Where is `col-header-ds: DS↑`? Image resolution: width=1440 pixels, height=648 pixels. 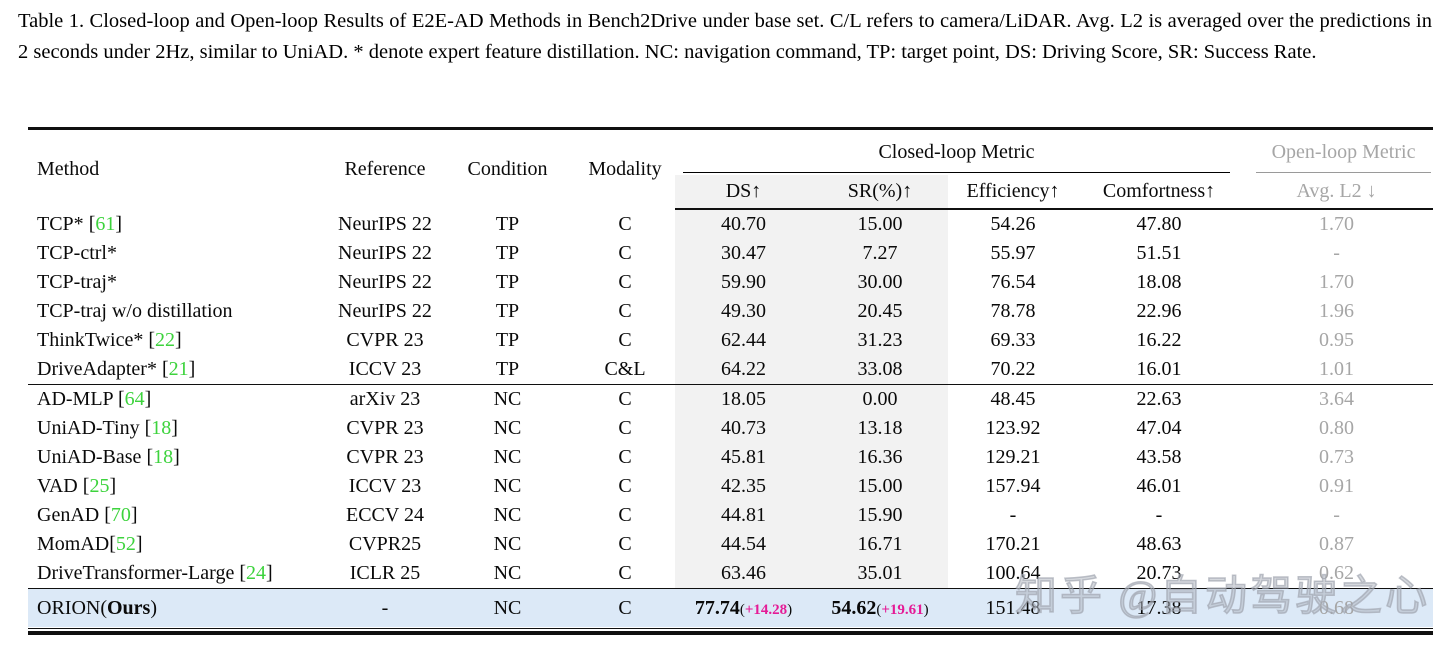
col-header-ds: DS↑ is located at coordinates (743, 192).